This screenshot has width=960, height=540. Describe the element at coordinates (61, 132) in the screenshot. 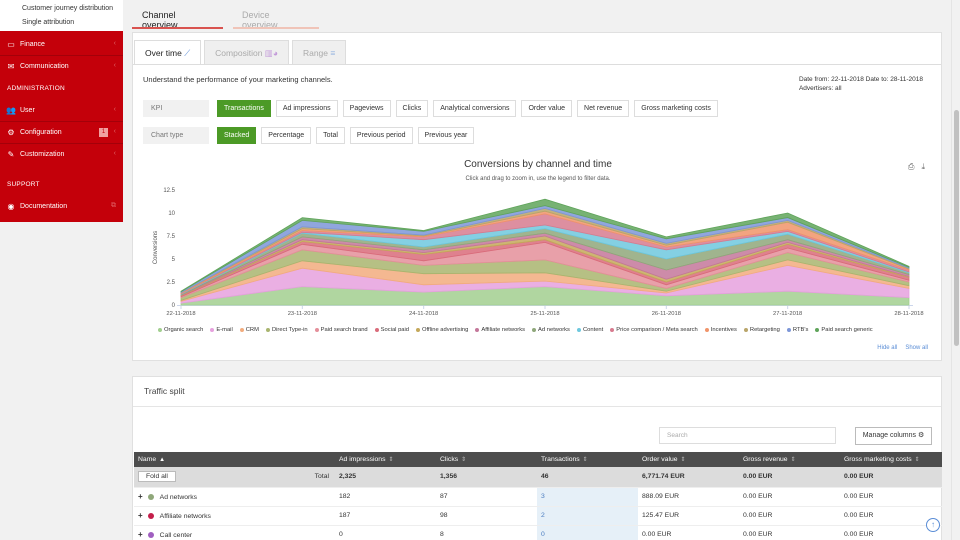

I see `sidebar-item-configuration: ⚙ Configuration 1 ‹` at that location.